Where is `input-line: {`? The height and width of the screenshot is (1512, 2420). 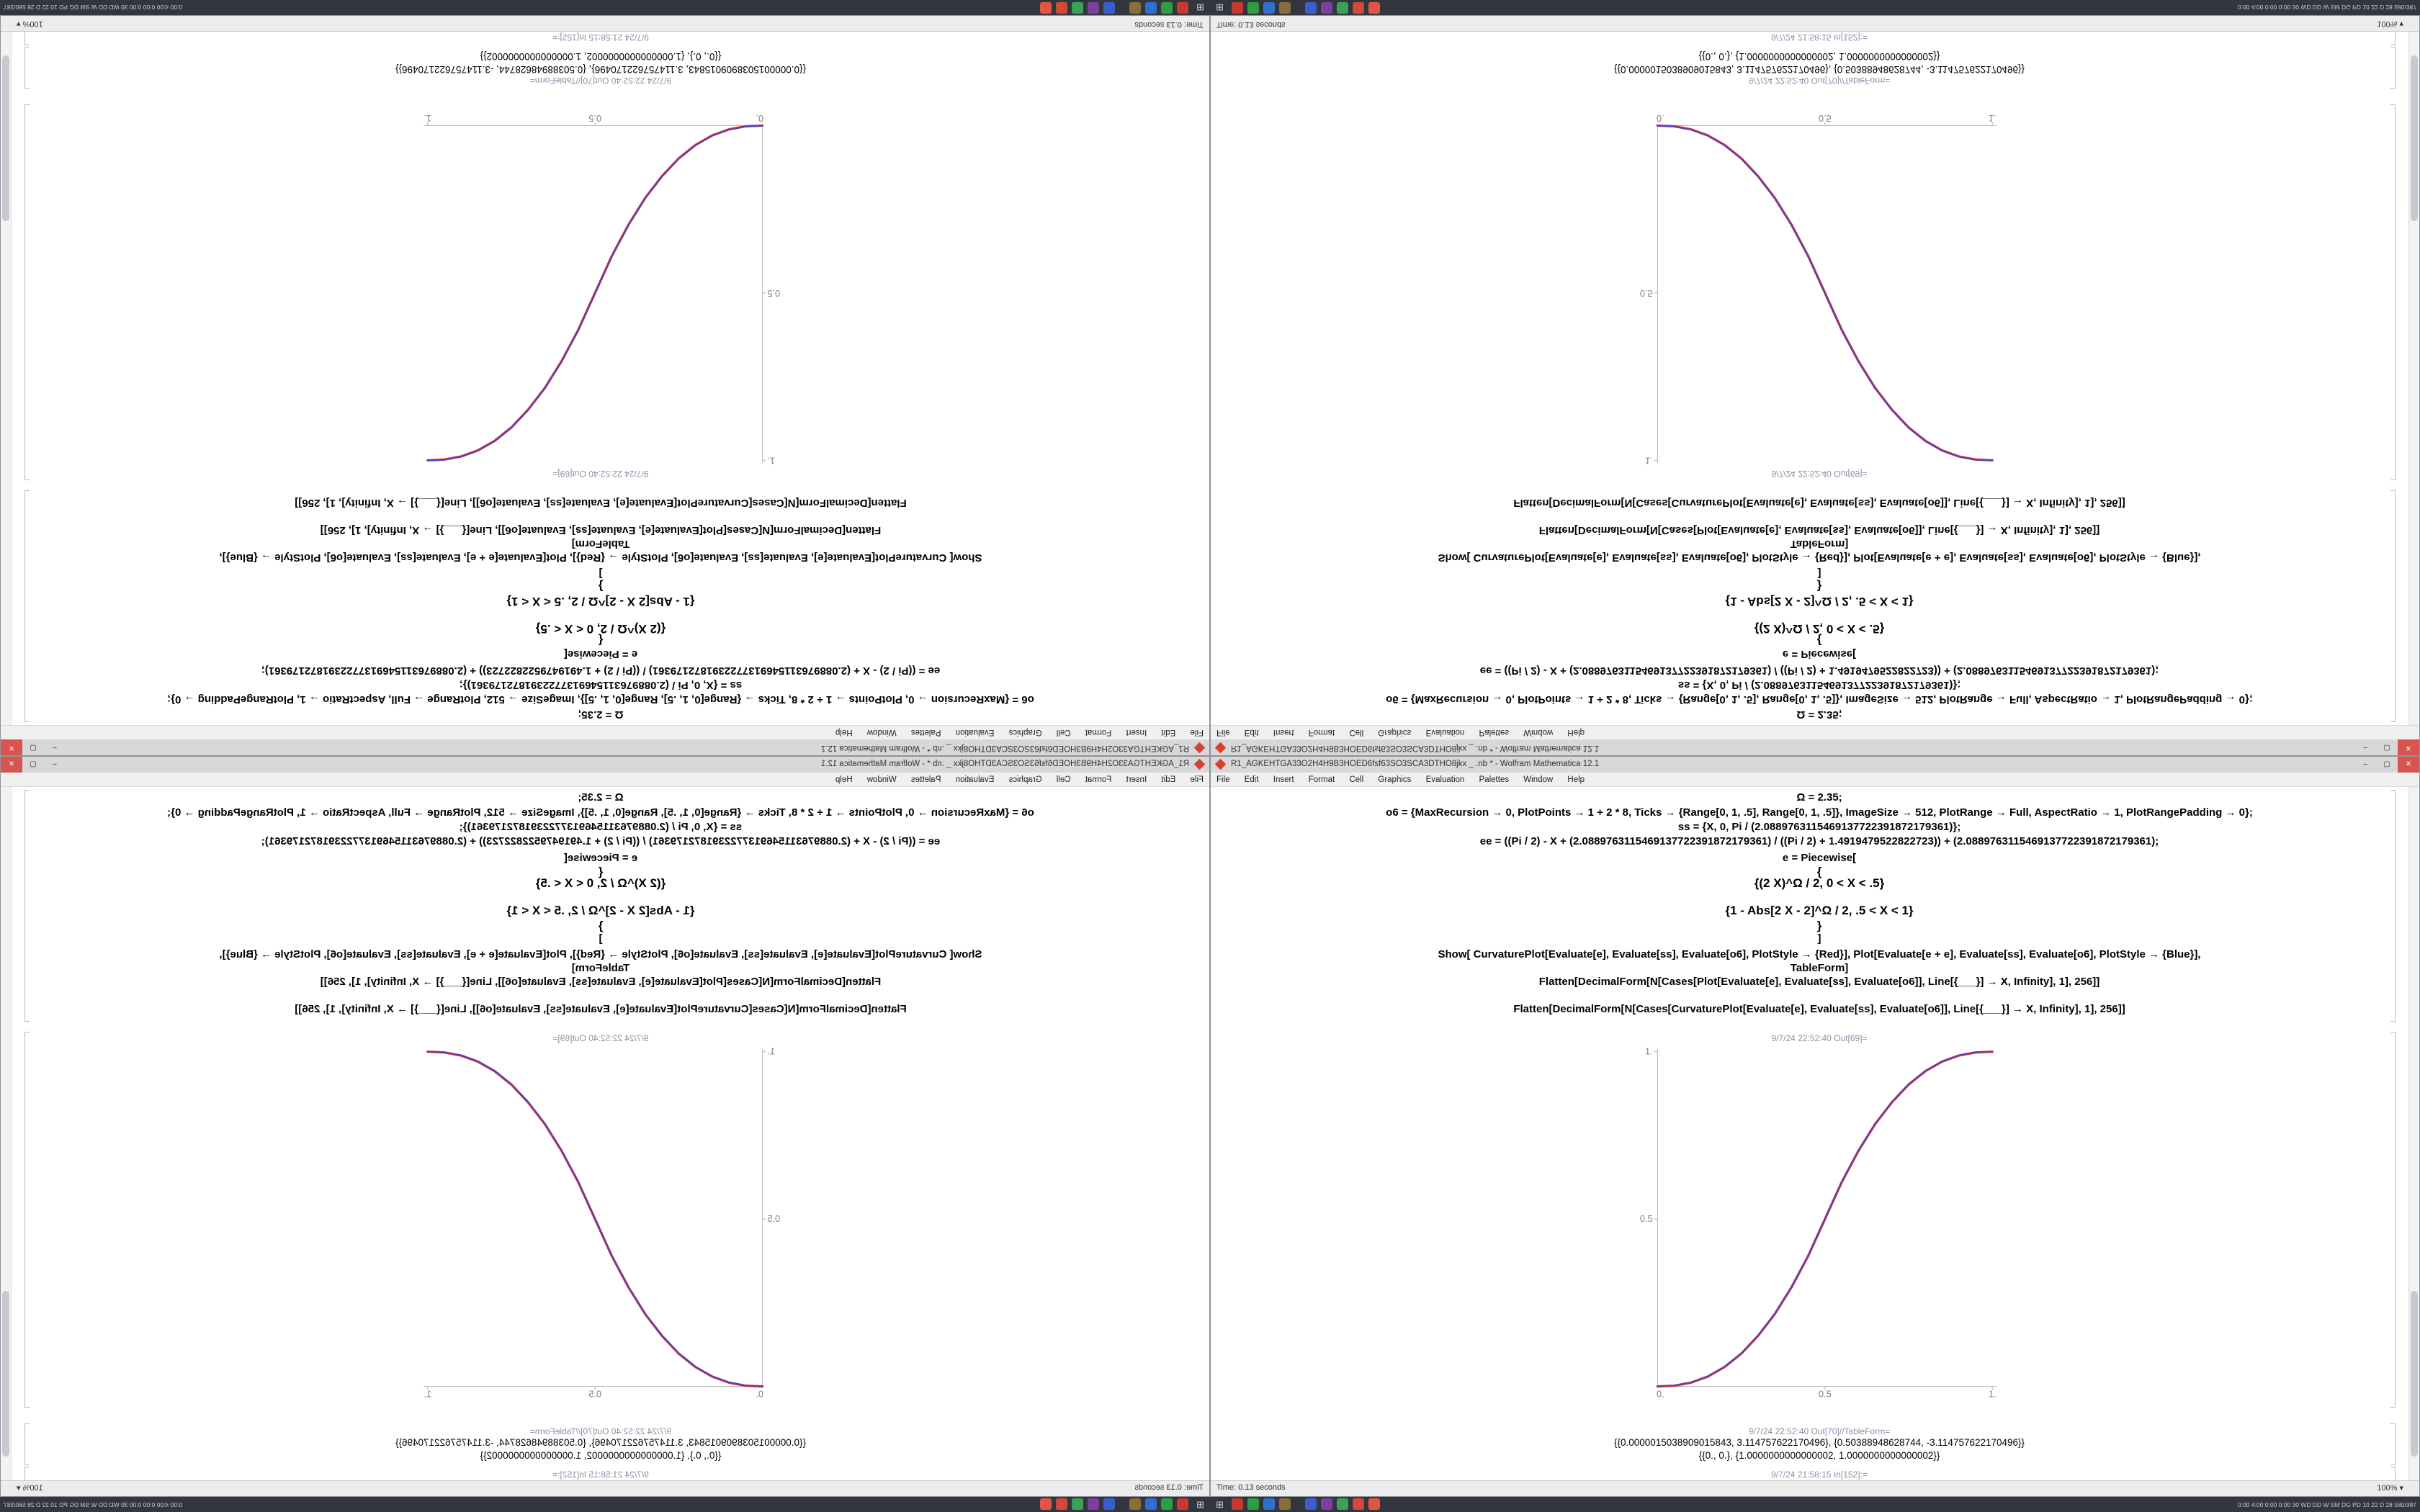
input-line: { is located at coordinates (1819, 871).